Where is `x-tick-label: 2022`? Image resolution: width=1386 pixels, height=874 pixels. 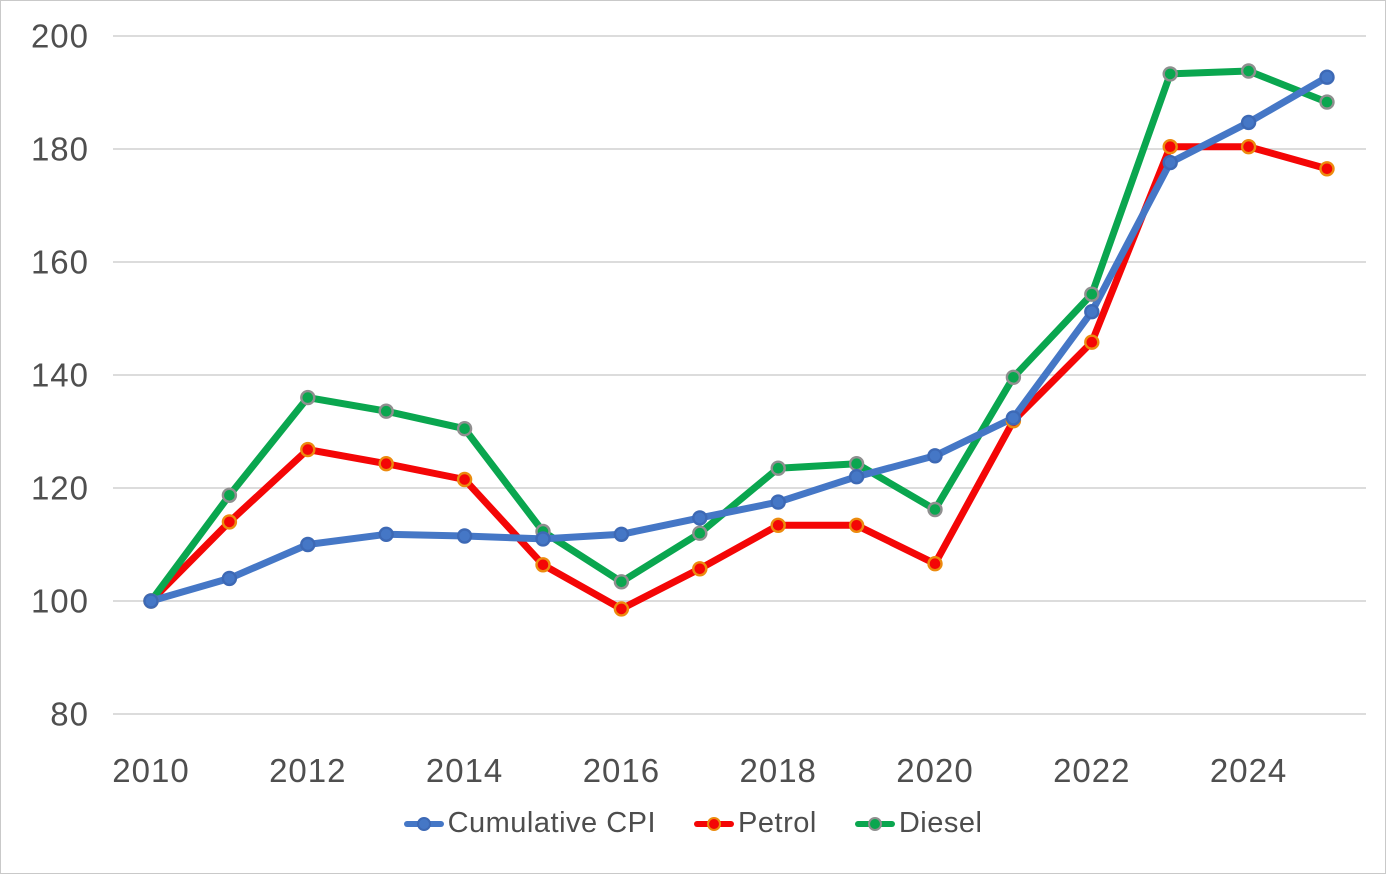 x-tick-label: 2022 is located at coordinates (1091, 770).